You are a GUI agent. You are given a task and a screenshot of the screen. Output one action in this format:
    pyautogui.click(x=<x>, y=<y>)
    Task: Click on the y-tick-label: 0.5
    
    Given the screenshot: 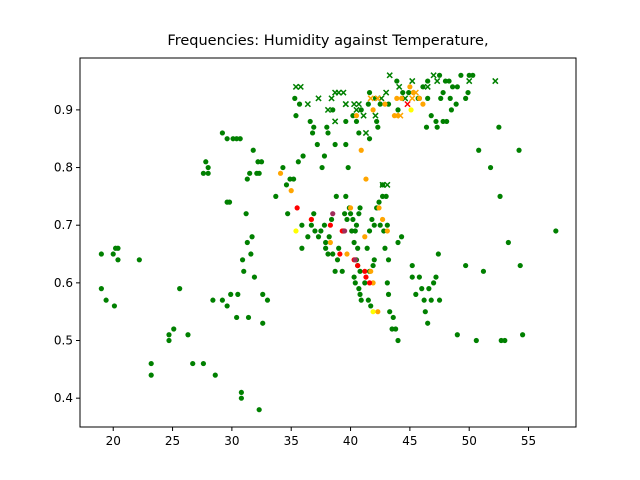 What is the action you would take?
    pyautogui.click(x=63, y=341)
    